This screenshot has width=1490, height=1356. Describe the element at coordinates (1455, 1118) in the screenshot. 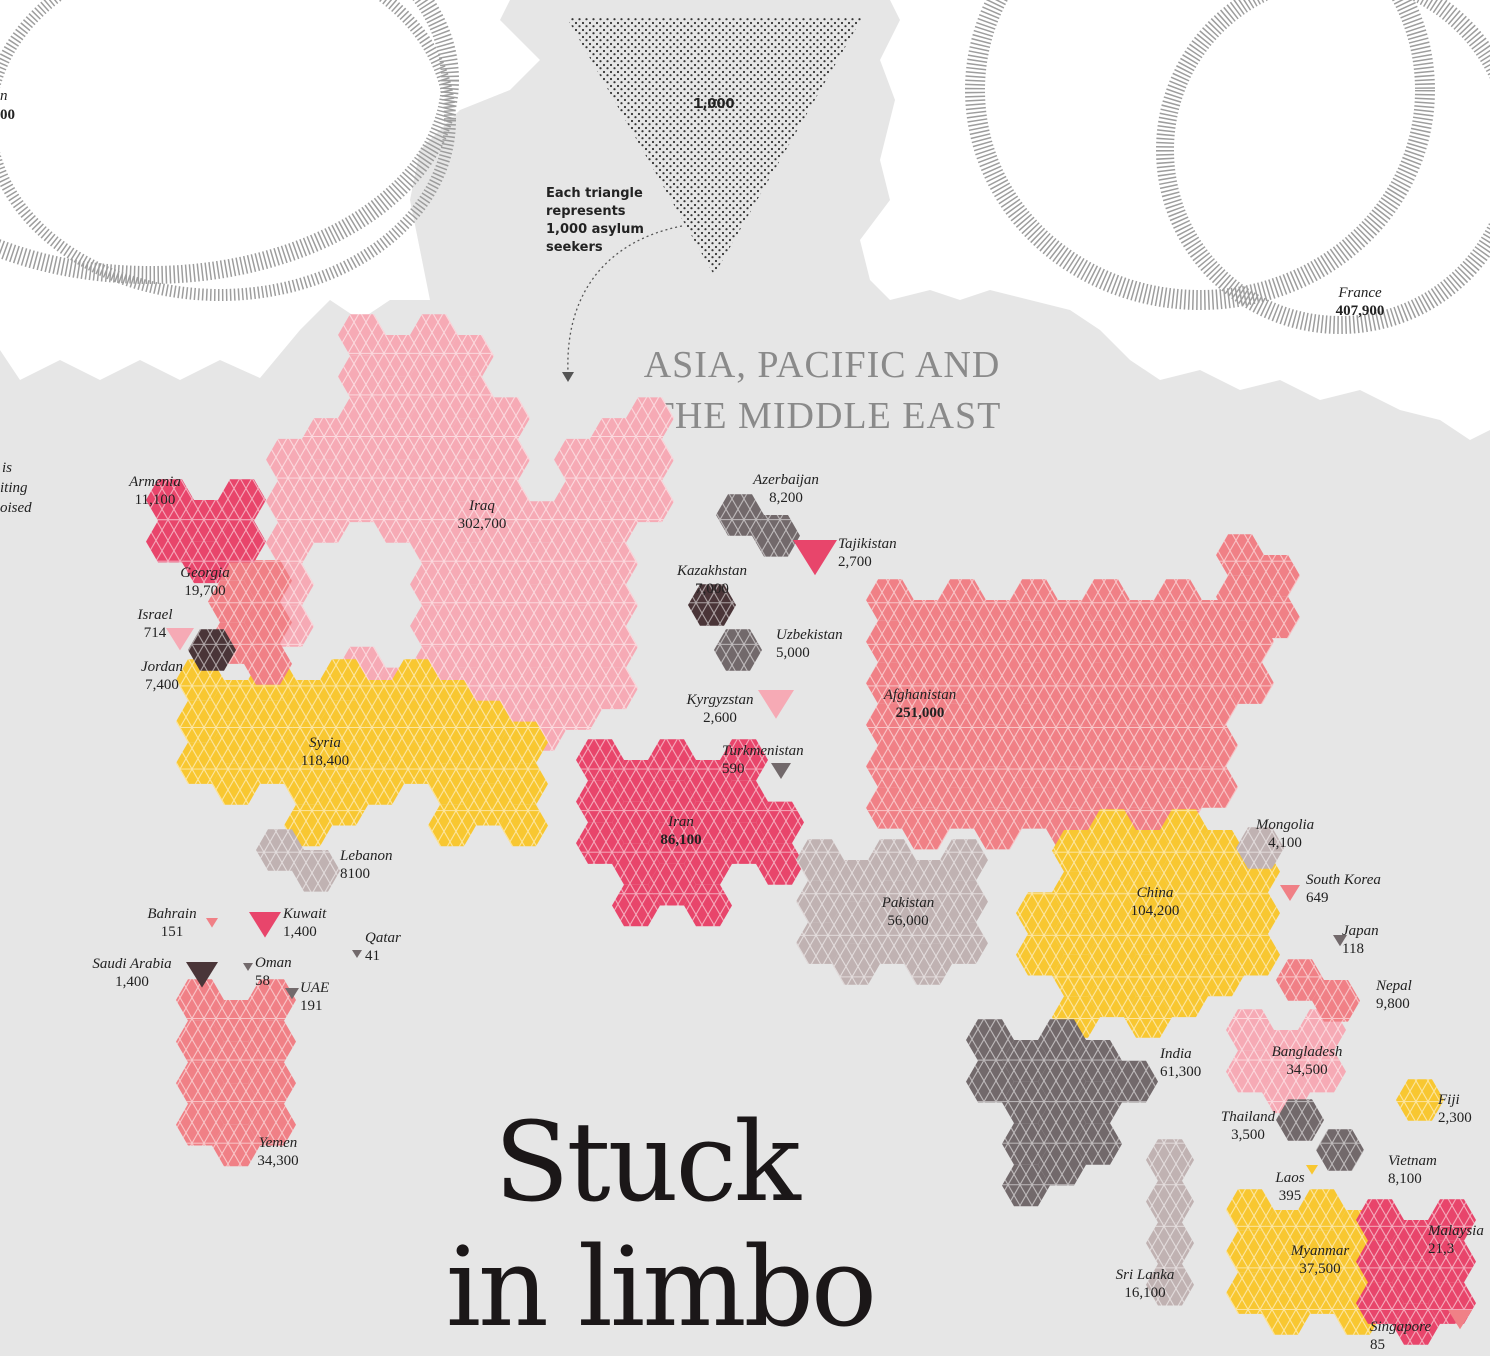

I see `country-value-fiji: 2,300` at that location.